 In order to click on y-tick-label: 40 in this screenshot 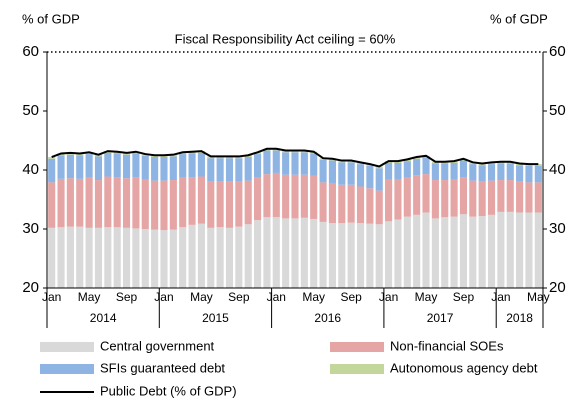, I will do `click(30, 169)`.